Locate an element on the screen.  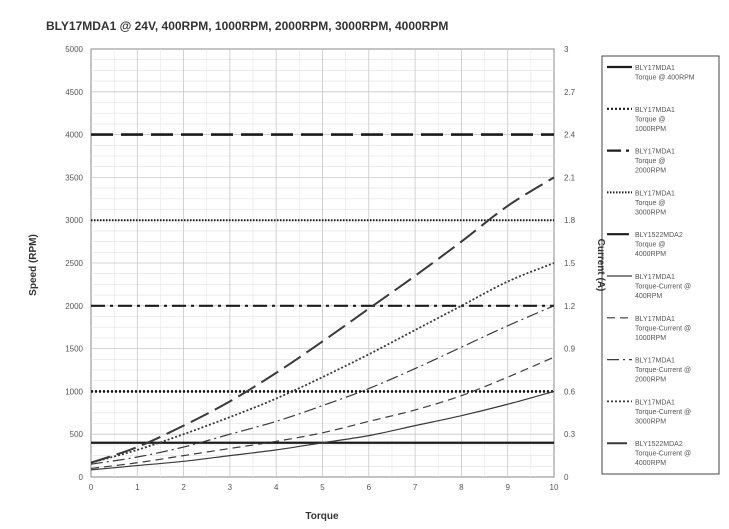
legend-label-9: BLY17MDA1 is located at coordinates (655, 402).